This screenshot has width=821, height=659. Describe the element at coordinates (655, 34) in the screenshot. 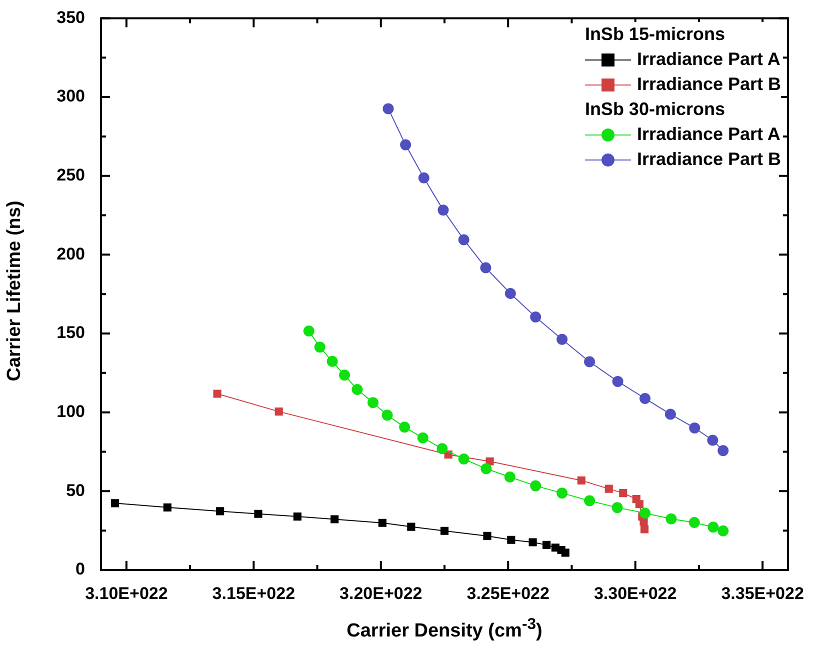

I see `annotation: InSb 15-microns` at that location.